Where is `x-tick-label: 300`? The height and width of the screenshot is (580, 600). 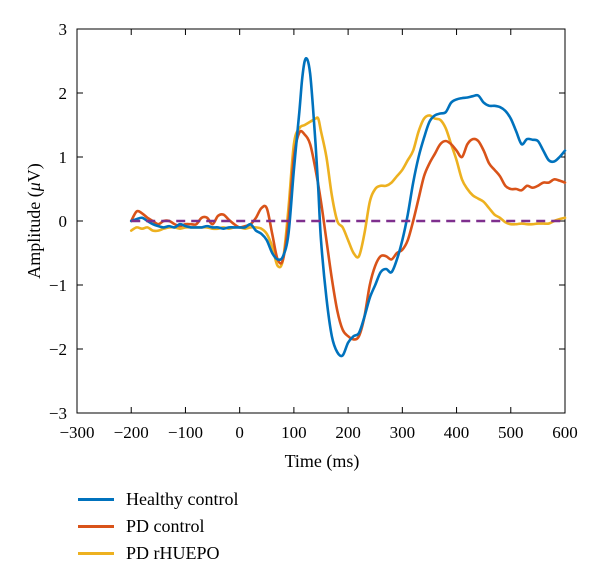
x-tick-label: 300 is located at coordinates (403, 432).